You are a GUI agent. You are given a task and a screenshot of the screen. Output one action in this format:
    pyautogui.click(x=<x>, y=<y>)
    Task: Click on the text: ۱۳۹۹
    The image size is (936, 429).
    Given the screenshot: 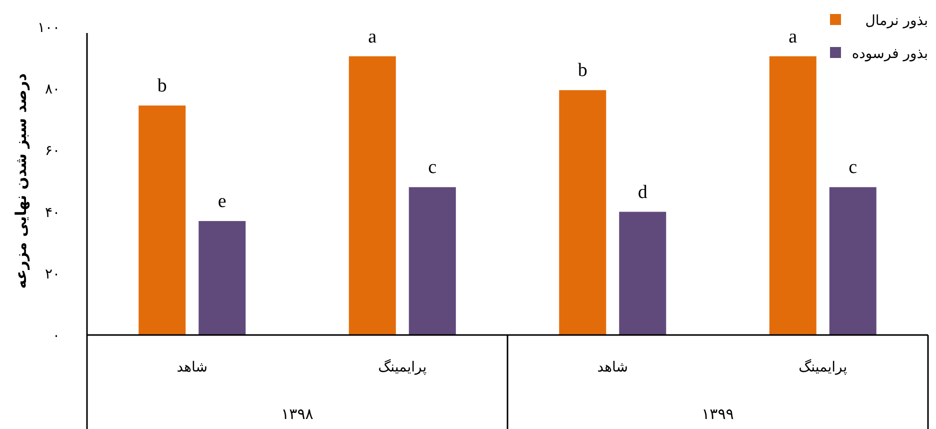 What is the action you would take?
    pyautogui.click(x=718, y=414)
    